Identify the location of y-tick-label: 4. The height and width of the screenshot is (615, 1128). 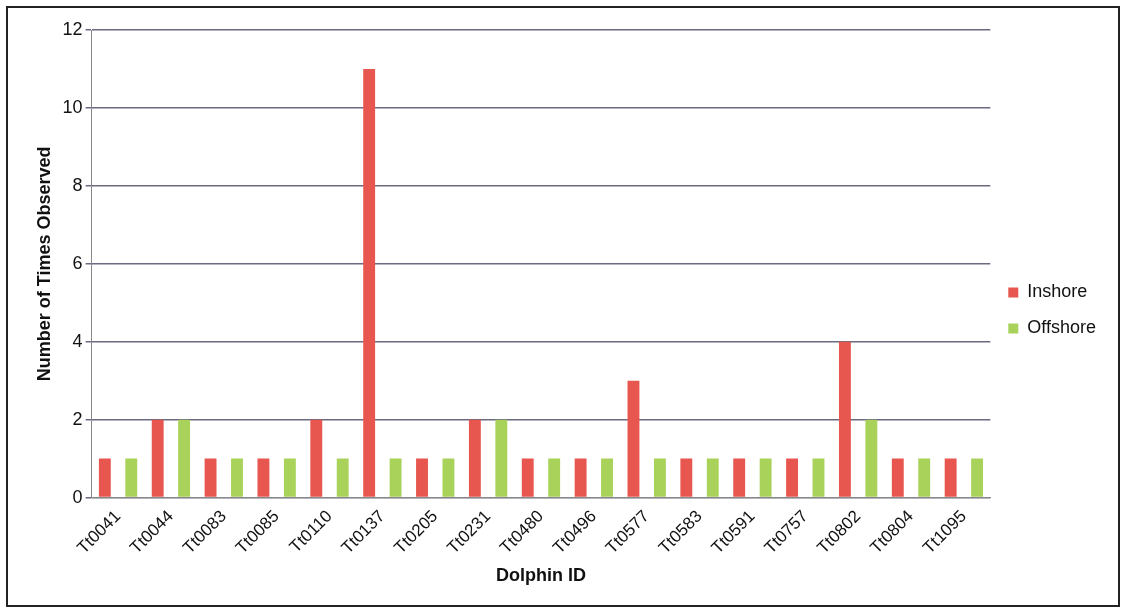
(77, 340).